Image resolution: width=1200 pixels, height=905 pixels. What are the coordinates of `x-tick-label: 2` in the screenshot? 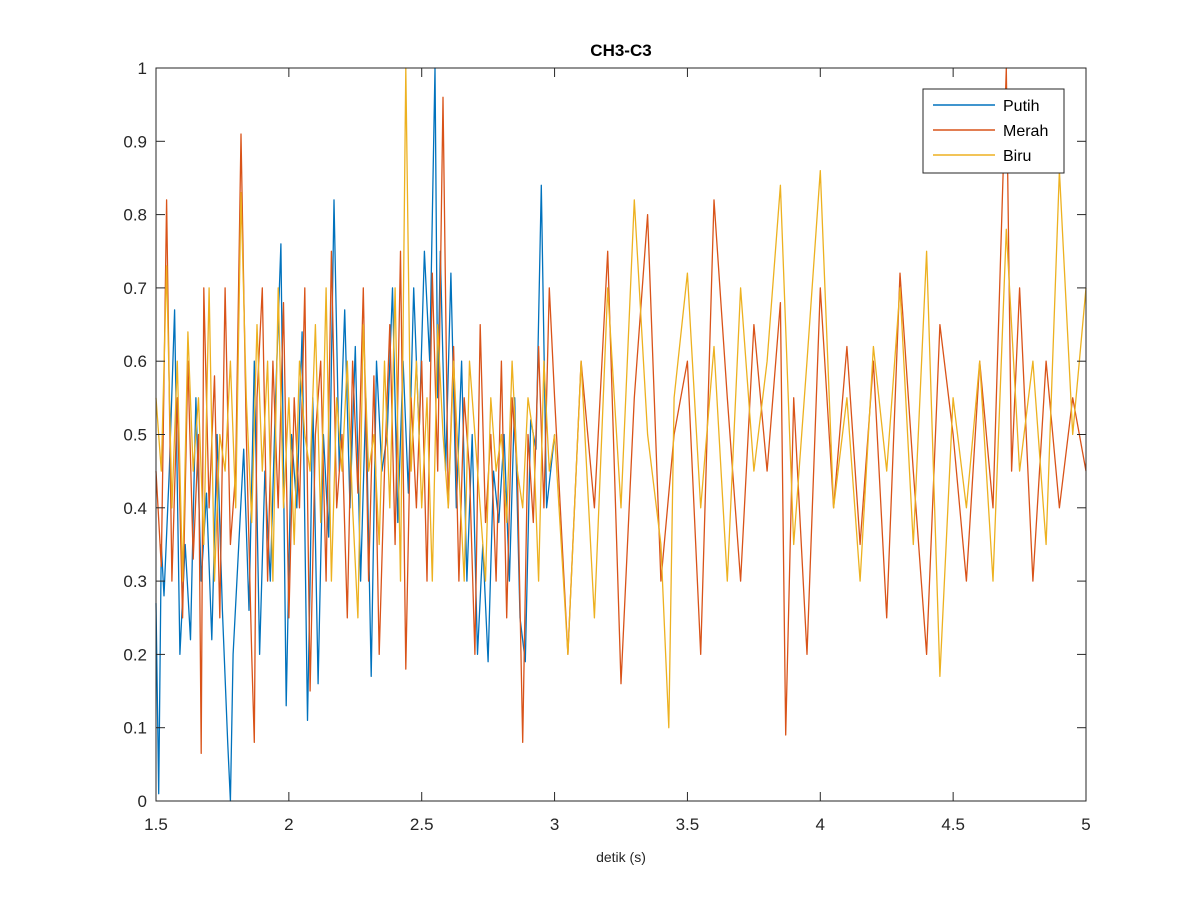 It's located at (288, 824).